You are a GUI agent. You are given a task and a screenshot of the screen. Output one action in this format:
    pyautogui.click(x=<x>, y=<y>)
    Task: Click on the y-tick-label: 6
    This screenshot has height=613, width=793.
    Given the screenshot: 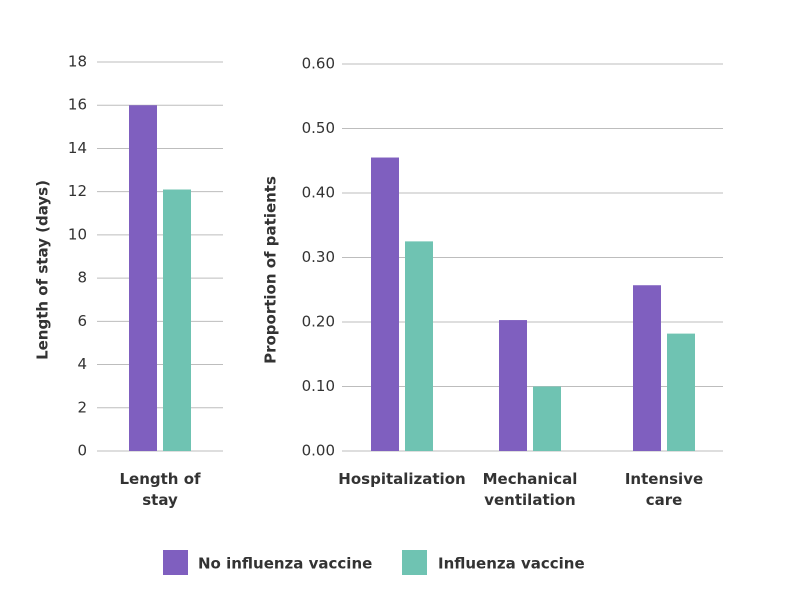 What is the action you would take?
    pyautogui.click(x=82, y=321)
    